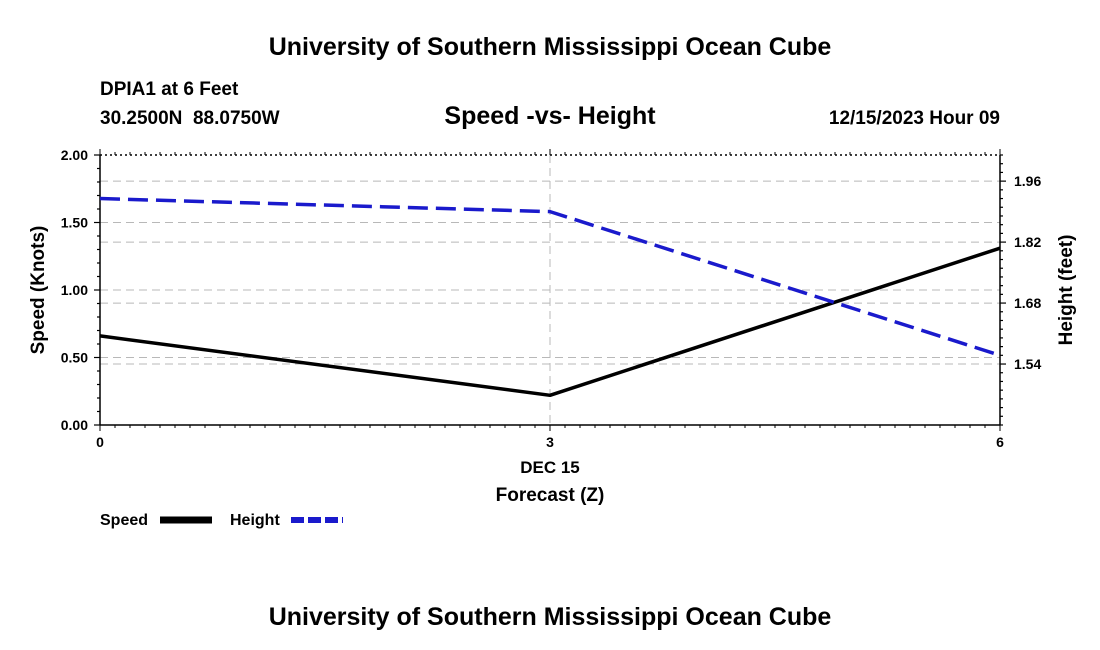 This screenshot has height=650, width=1100. What do you see at coordinates (1027, 242) in the screenshot?
I see `y-right-tick-label: 1.82` at bounding box center [1027, 242].